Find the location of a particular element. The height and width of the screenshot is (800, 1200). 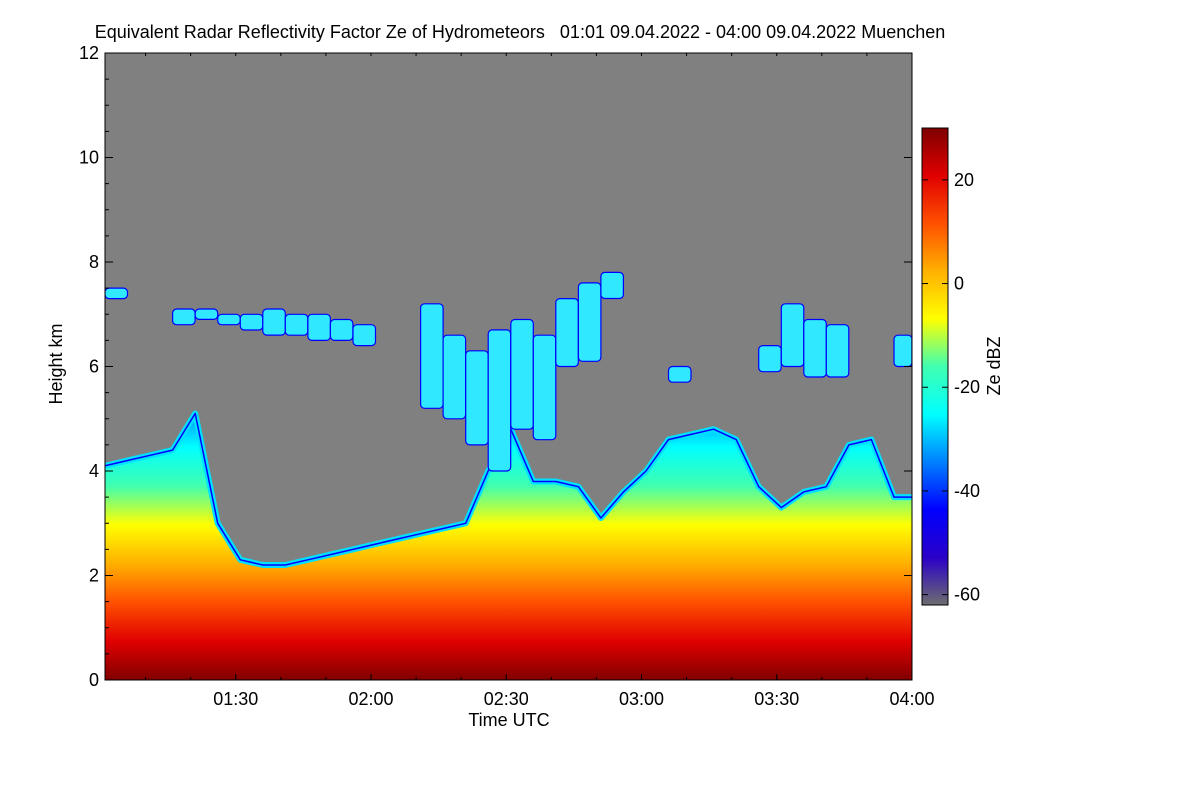

colorbar-tick-label: 20 is located at coordinates (964, 180).